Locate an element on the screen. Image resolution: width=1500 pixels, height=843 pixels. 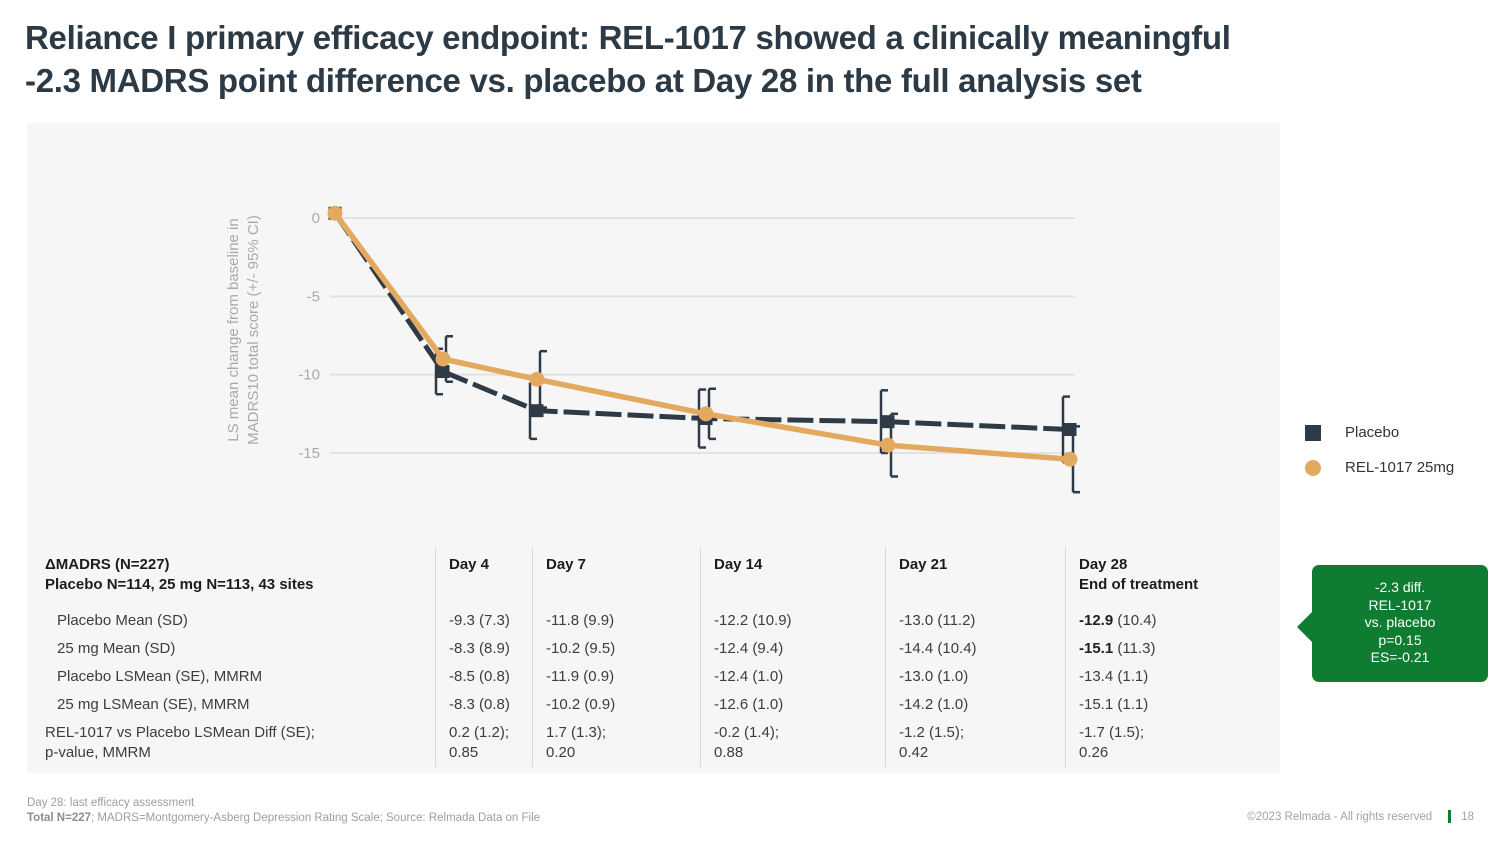
legend-item-rel1017: REL-1017 25mg is located at coordinates (1379, 467).